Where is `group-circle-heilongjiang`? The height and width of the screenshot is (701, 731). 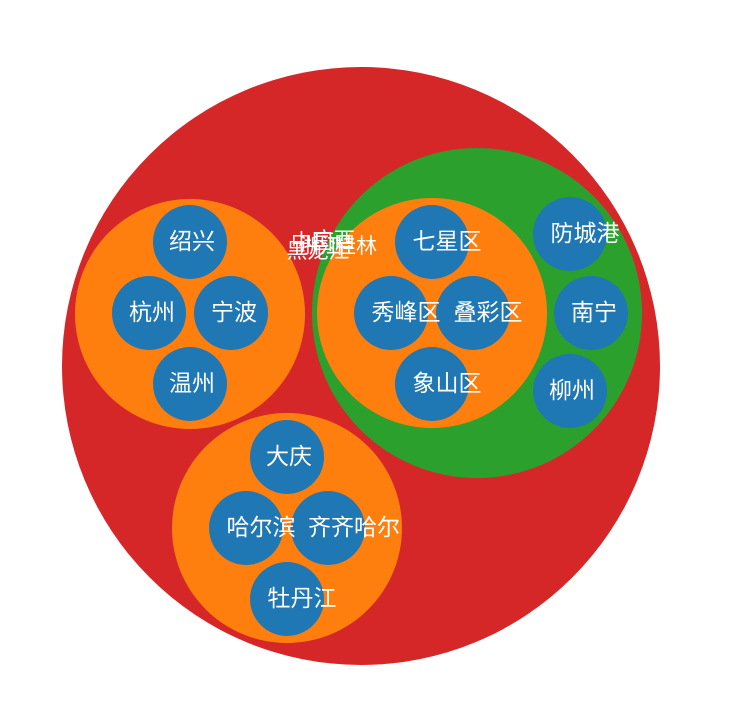 group-circle-heilongjiang is located at coordinates (287, 528).